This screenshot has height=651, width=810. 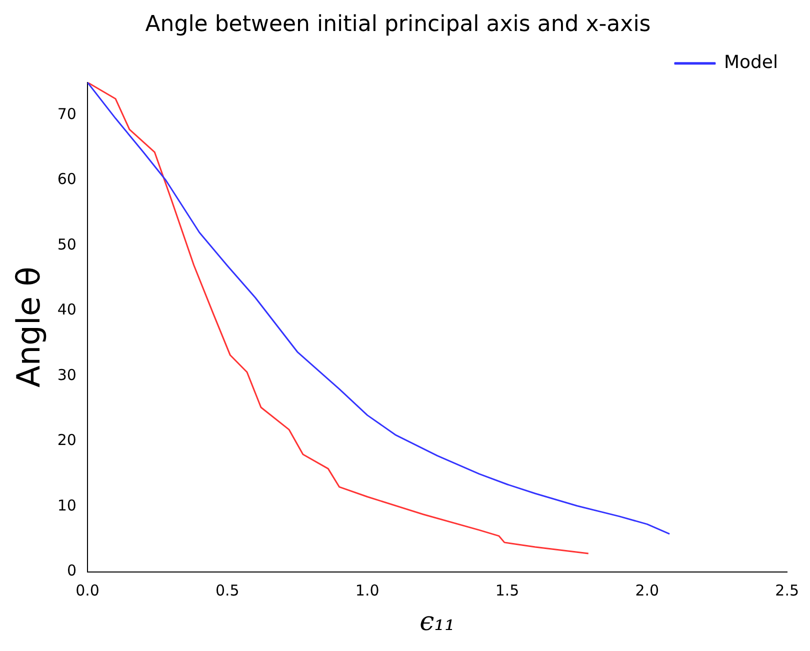 What do you see at coordinates (66, 113) in the screenshot?
I see `y-tick-label: 70` at bounding box center [66, 113].